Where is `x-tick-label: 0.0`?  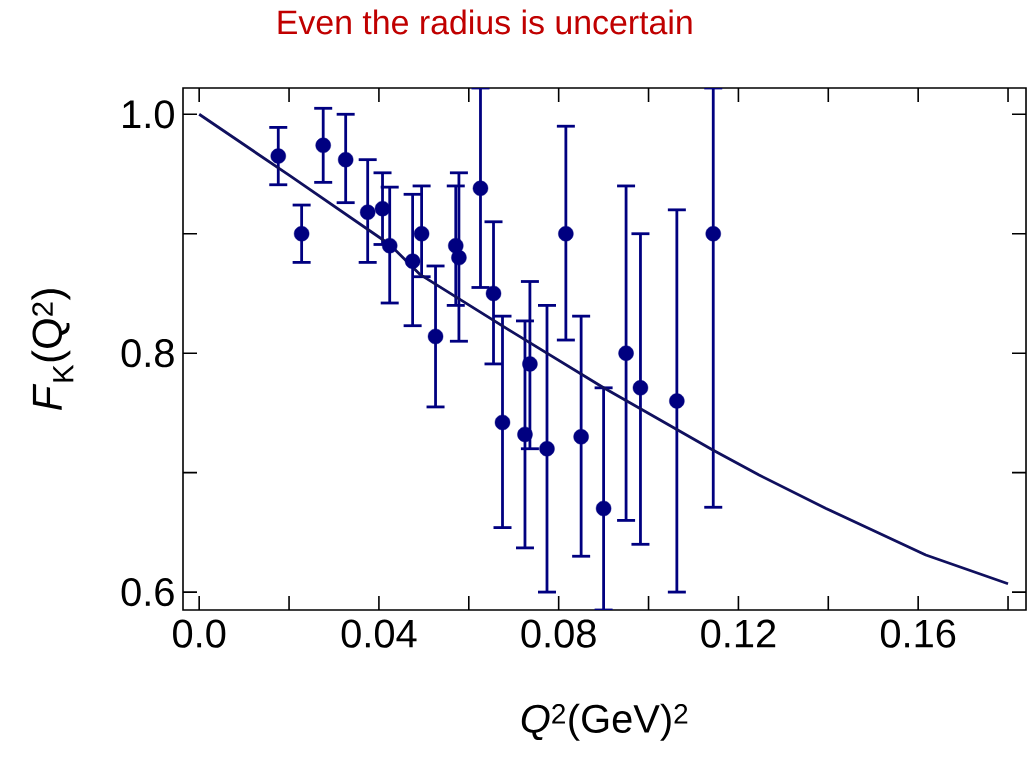
x-tick-label: 0.0 is located at coordinates (199, 633).